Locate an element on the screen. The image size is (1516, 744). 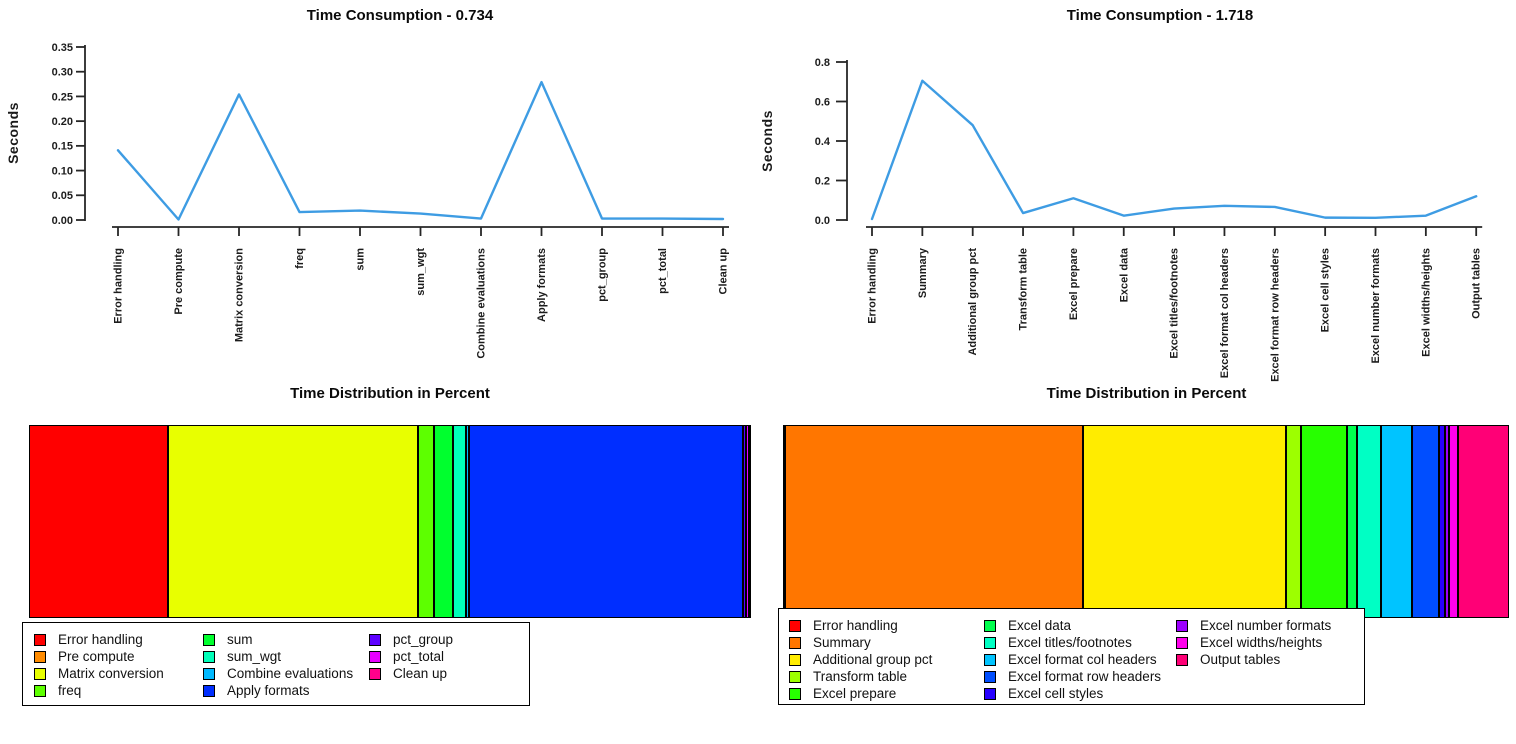
legend-item: Additional group pct is located at coordinates (860, 659).